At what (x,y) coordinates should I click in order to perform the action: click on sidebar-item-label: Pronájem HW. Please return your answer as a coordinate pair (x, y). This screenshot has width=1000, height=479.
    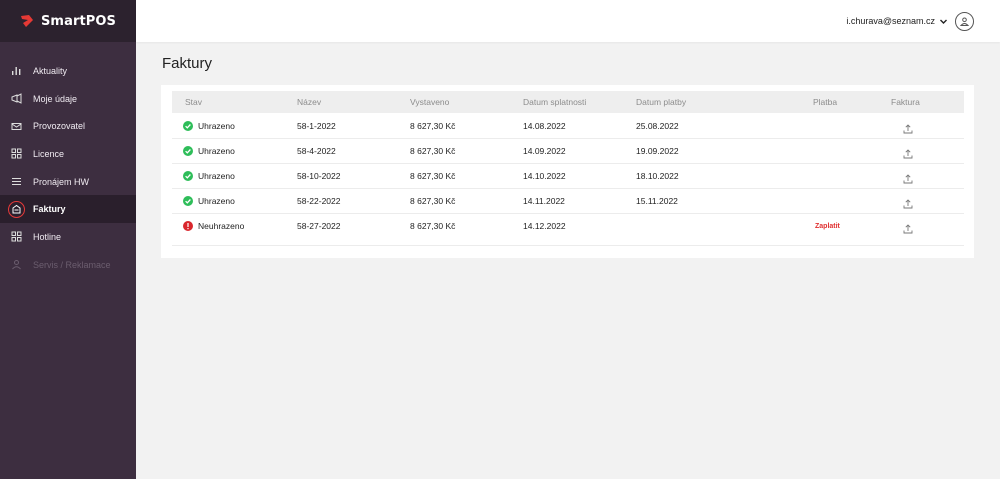
    Looking at the image, I should click on (61, 181).